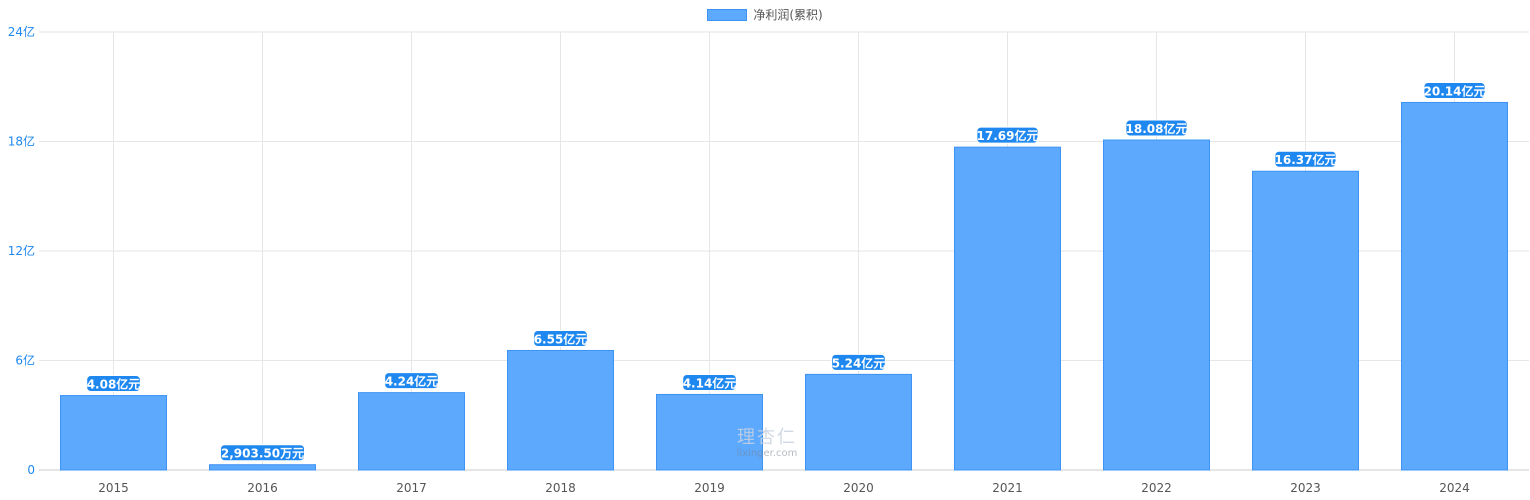 This screenshot has height=500, width=1530. I want to click on data-label-2020: 5.24亿元, so click(858, 362).